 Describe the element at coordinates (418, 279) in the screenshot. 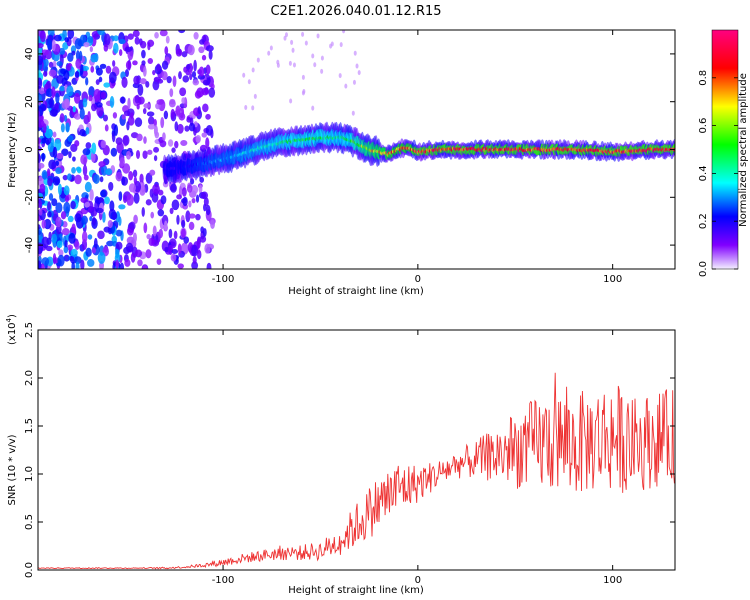

I see `x-tick-label: 0` at that location.